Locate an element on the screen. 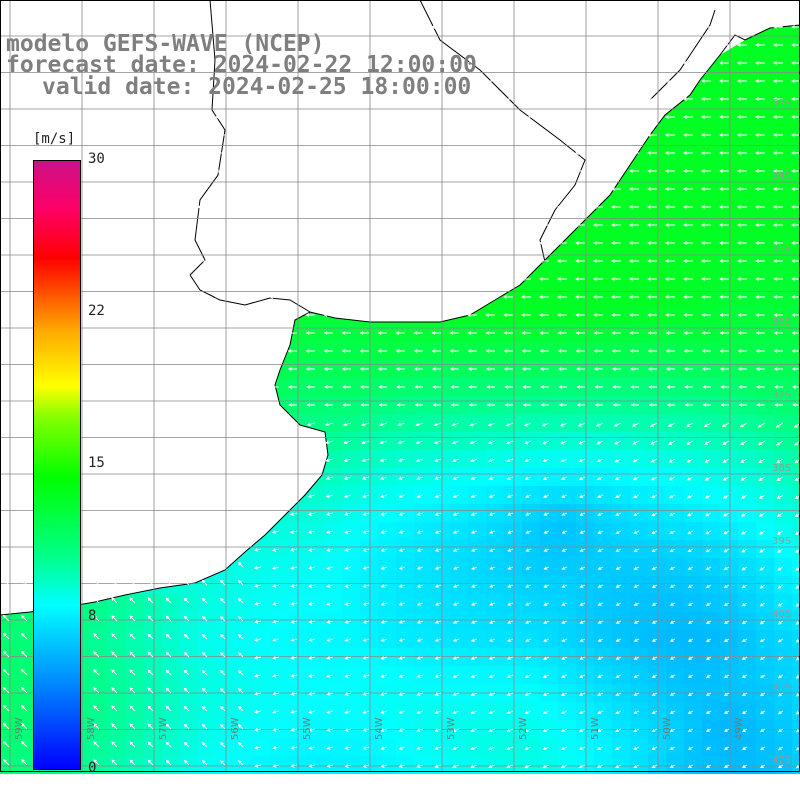 Image resolution: width=800 pixels, height=800 pixels. longitude-label: 58W is located at coordinates (91, 728).